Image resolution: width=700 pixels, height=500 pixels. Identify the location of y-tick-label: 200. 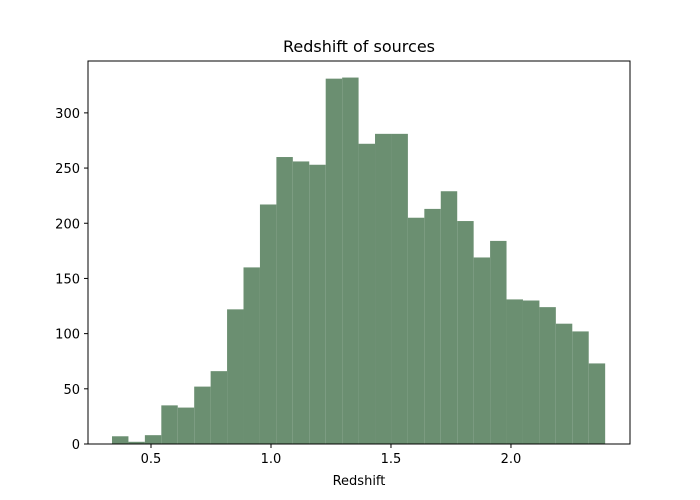
(67, 224).